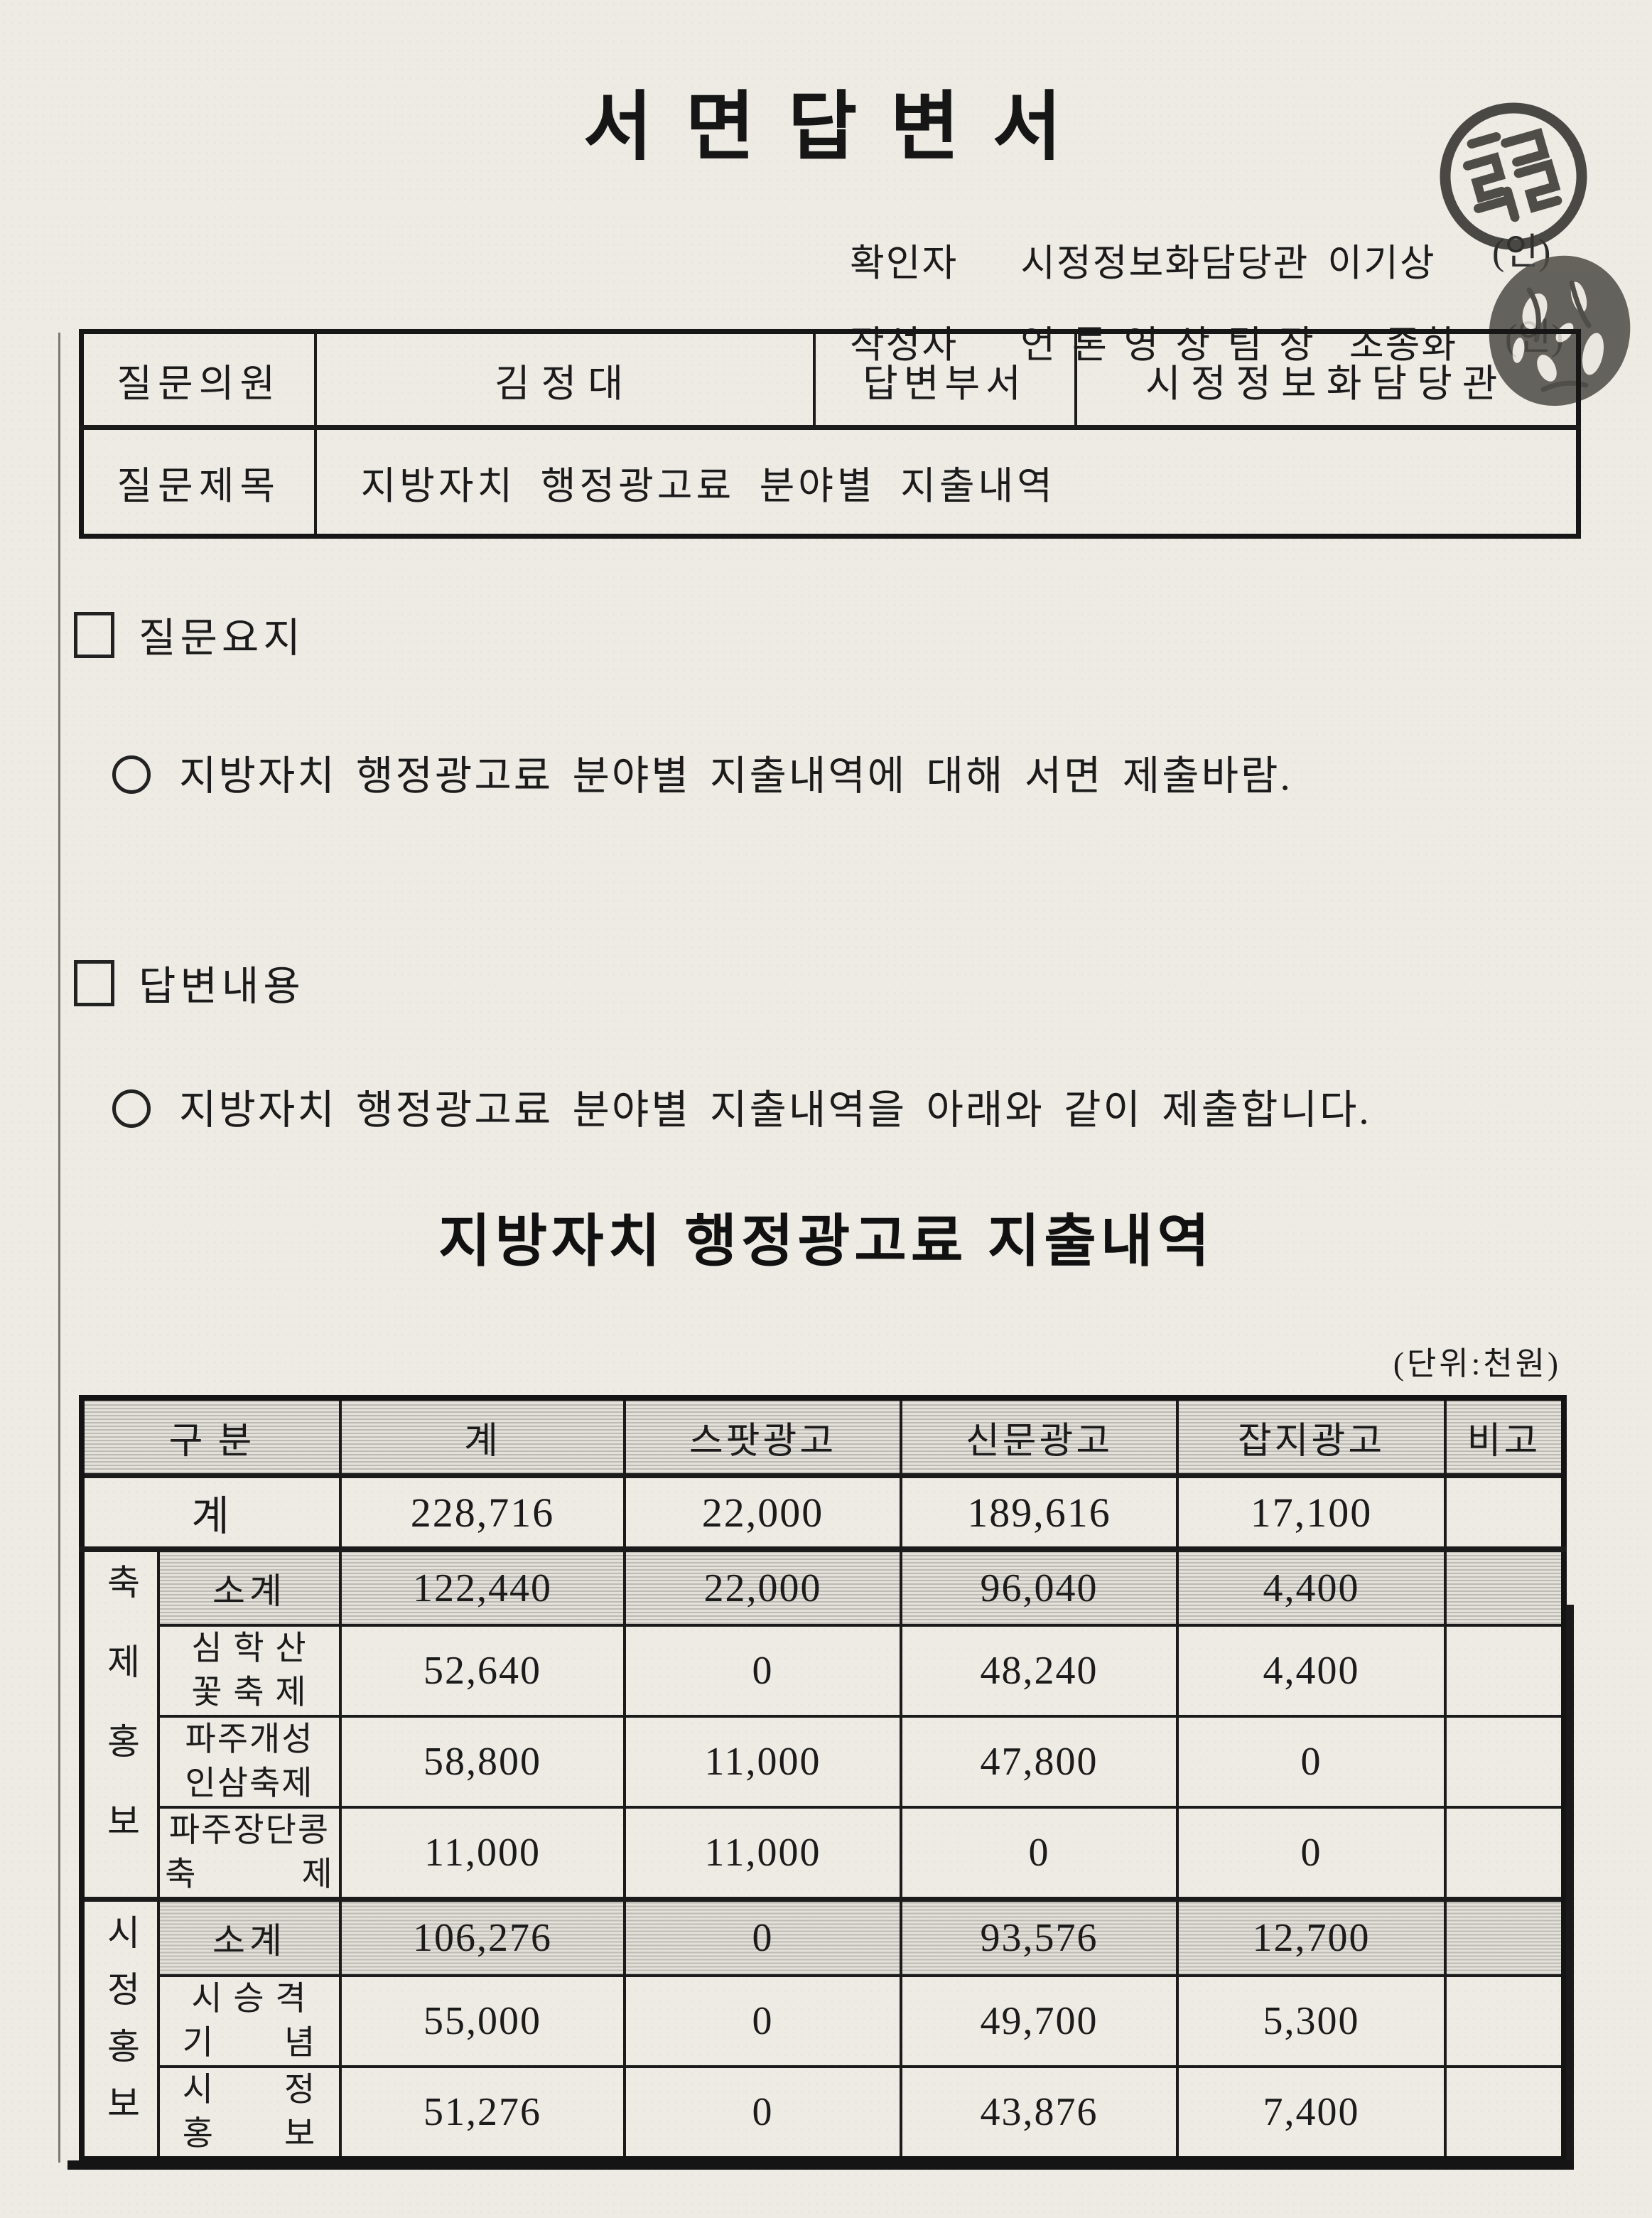  I want to click on grand-total-label: 계, so click(211, 1513).